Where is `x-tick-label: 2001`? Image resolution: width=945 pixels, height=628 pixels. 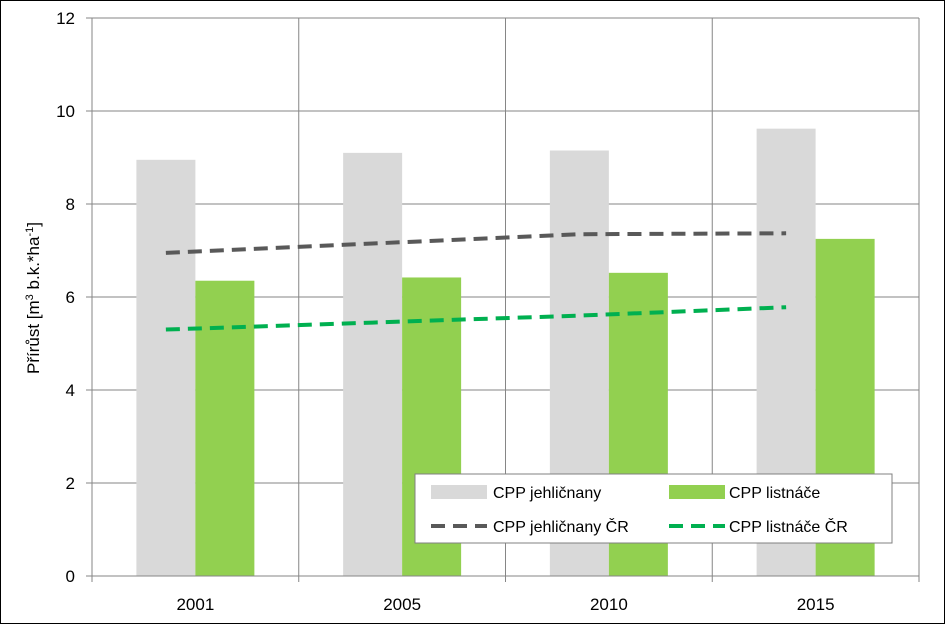
x-tick-label: 2001 is located at coordinates (195, 604).